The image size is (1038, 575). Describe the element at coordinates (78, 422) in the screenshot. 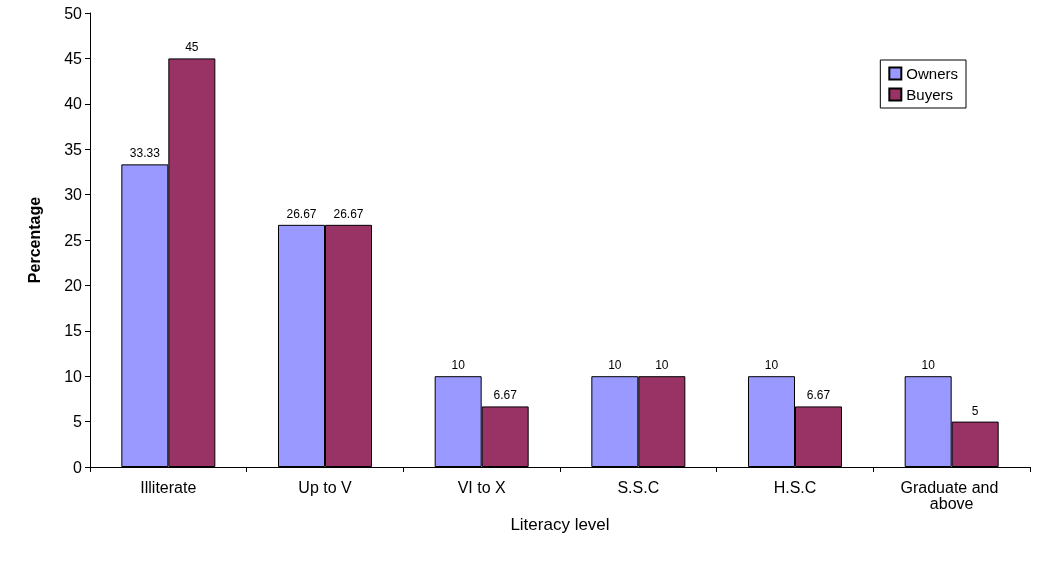

I see `y-tick-label: 5` at that location.